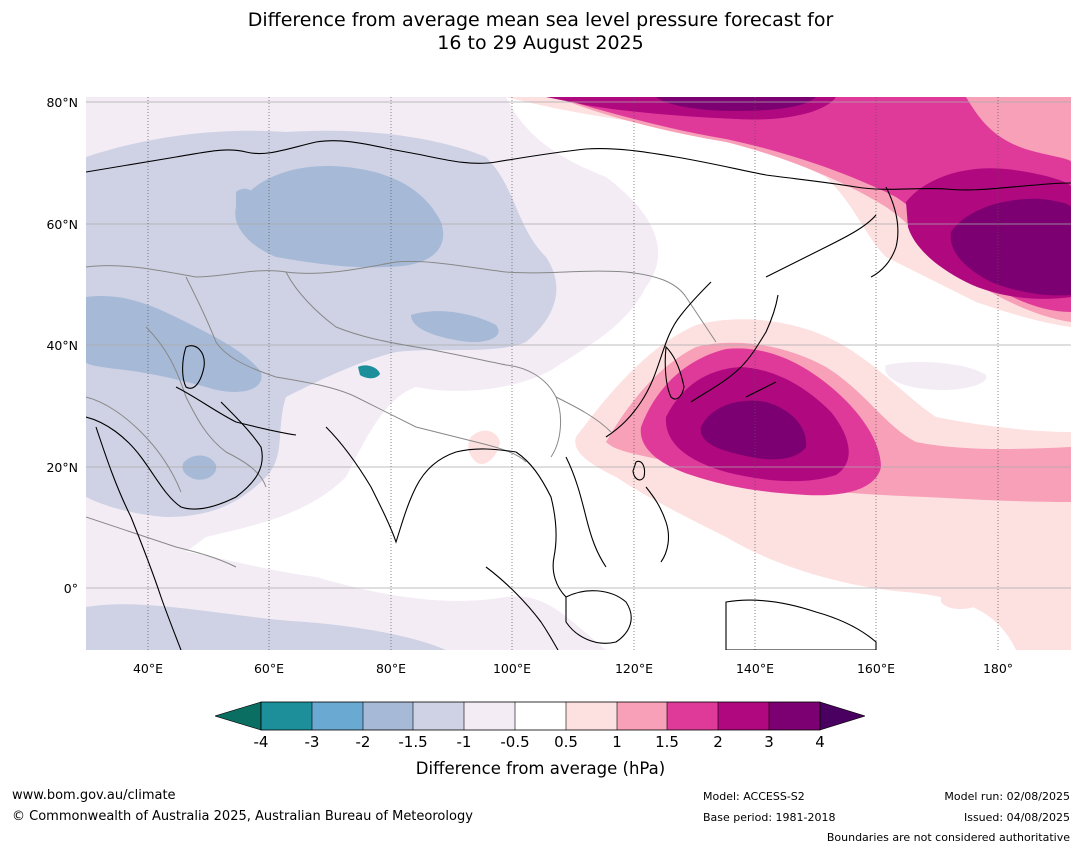  I want to click on colorbar-tick: -3, so click(312, 742).